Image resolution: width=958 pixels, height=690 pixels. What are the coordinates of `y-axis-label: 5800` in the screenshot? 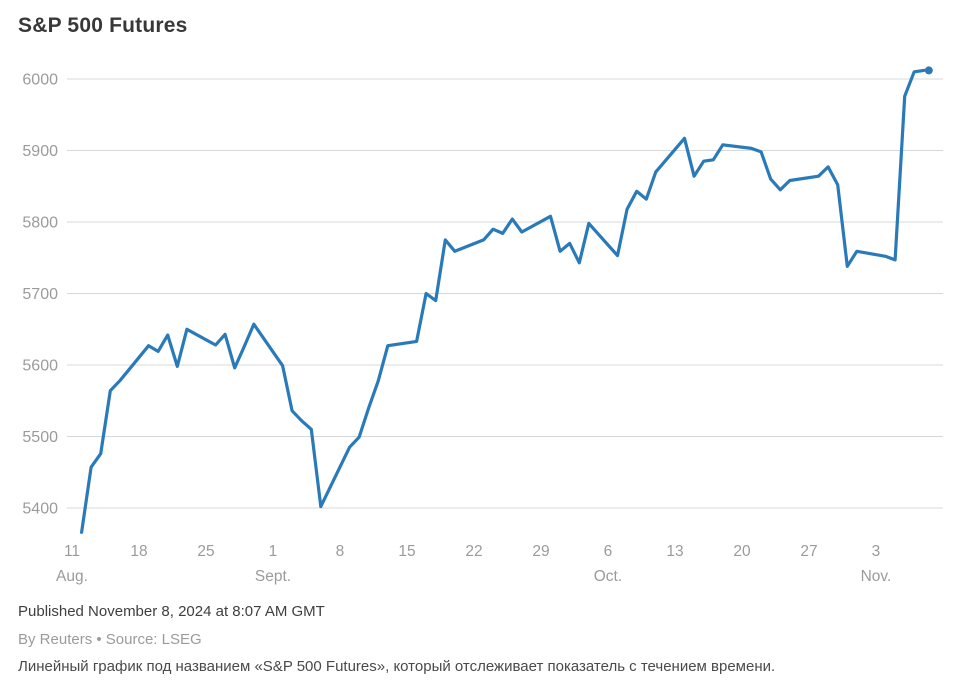 It's located at (40, 223).